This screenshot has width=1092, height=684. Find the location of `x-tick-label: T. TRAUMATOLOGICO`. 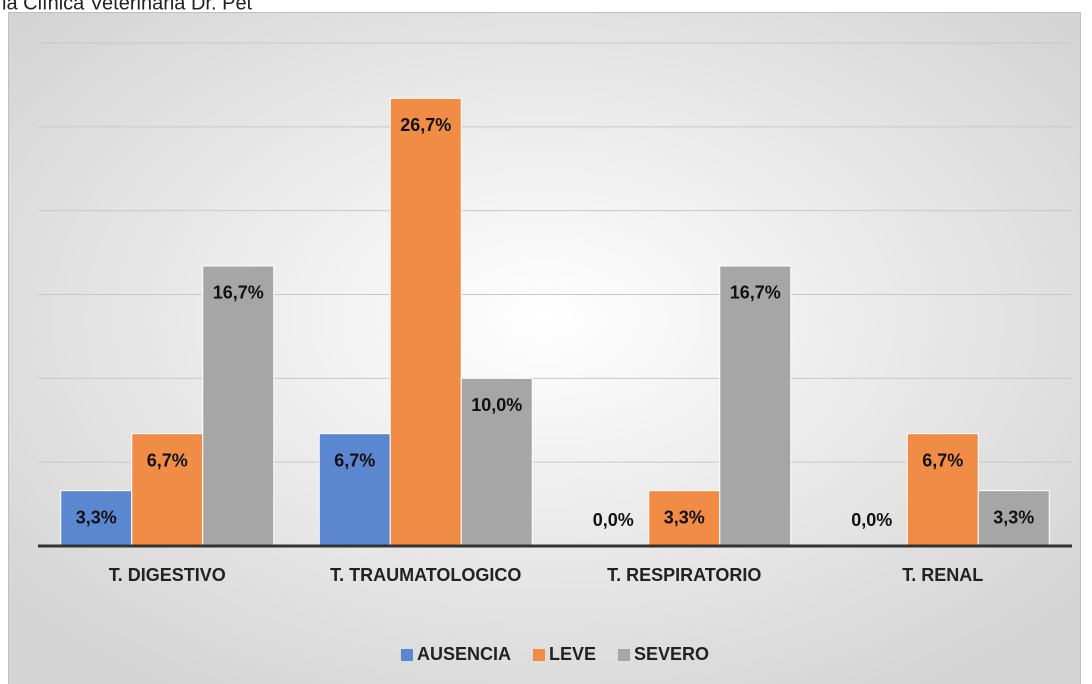

x-tick-label: T. TRAUMATOLOGICO is located at coordinates (426, 575).